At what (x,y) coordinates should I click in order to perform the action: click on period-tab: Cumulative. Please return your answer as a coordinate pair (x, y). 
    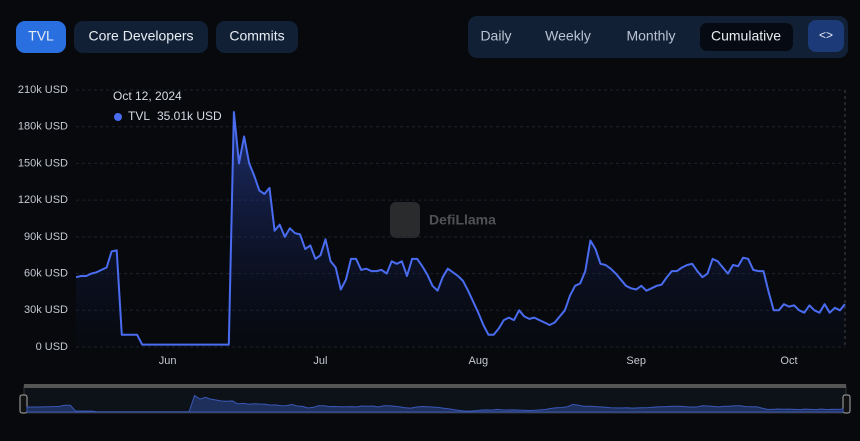
    Looking at the image, I should click on (746, 36).